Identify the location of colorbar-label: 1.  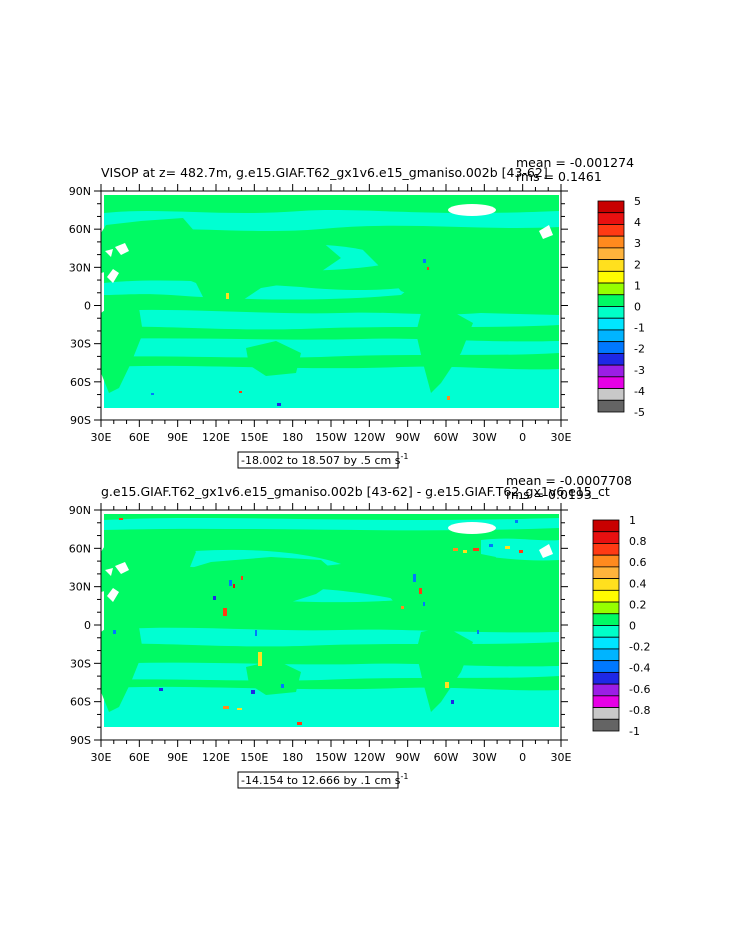
(632, 520).